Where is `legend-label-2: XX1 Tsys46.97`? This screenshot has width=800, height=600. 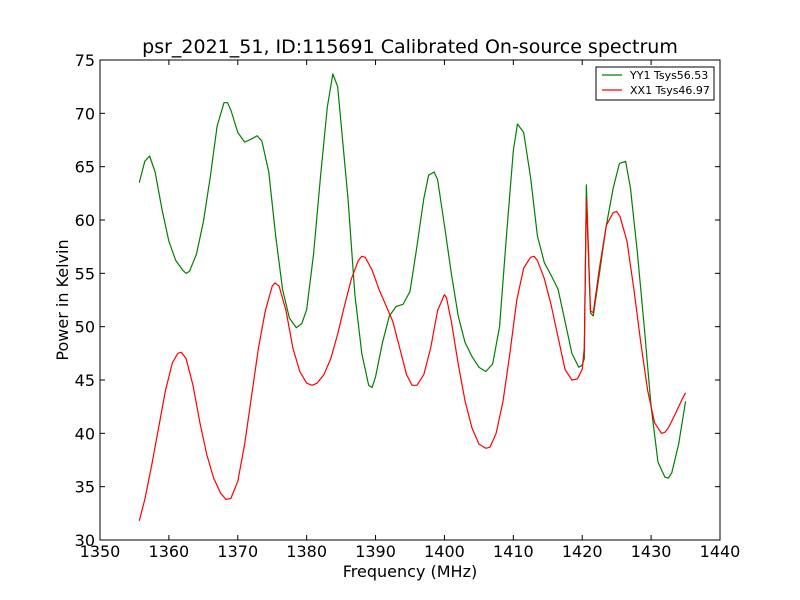 legend-label-2: XX1 Tsys46.97 is located at coordinates (670, 90).